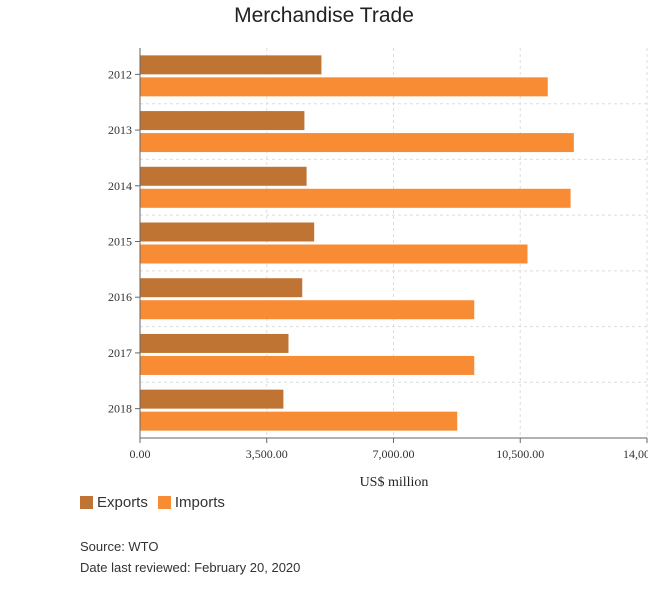 This screenshot has width=648, height=598. I want to click on bar-imports-2018, so click(299, 421).